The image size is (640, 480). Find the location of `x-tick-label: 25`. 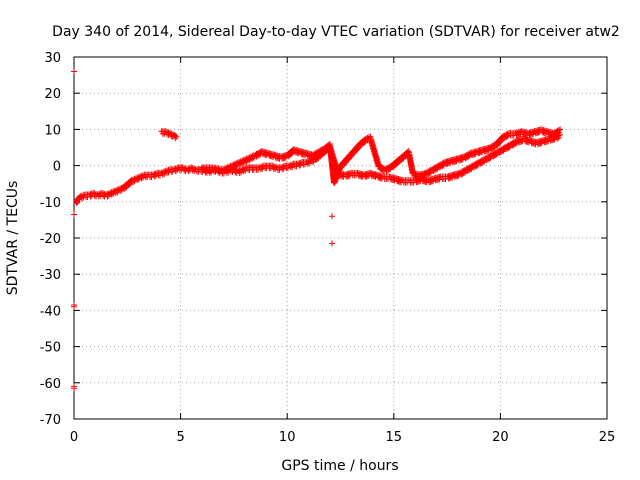

x-tick-label: 25 is located at coordinates (607, 437).